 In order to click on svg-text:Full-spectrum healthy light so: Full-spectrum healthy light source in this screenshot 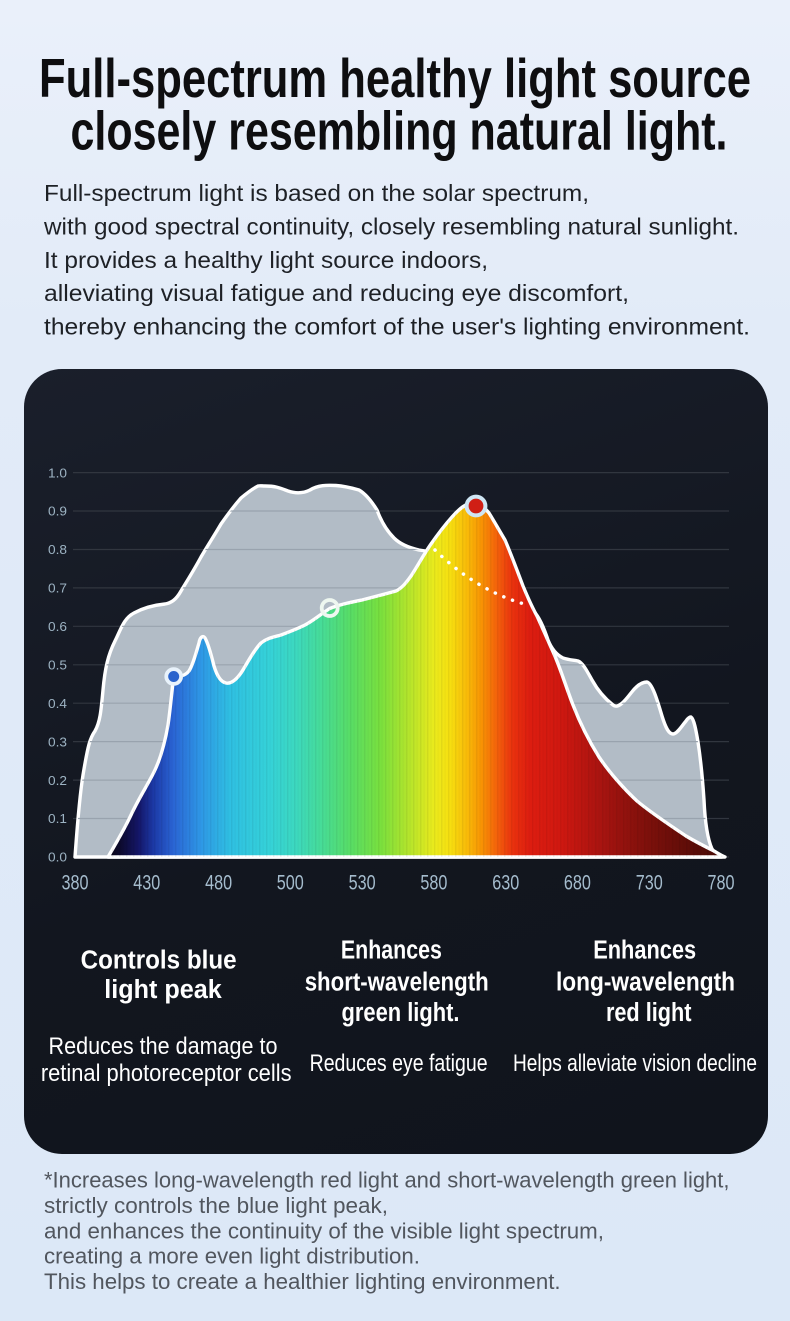, I will do `click(395, 78)`.